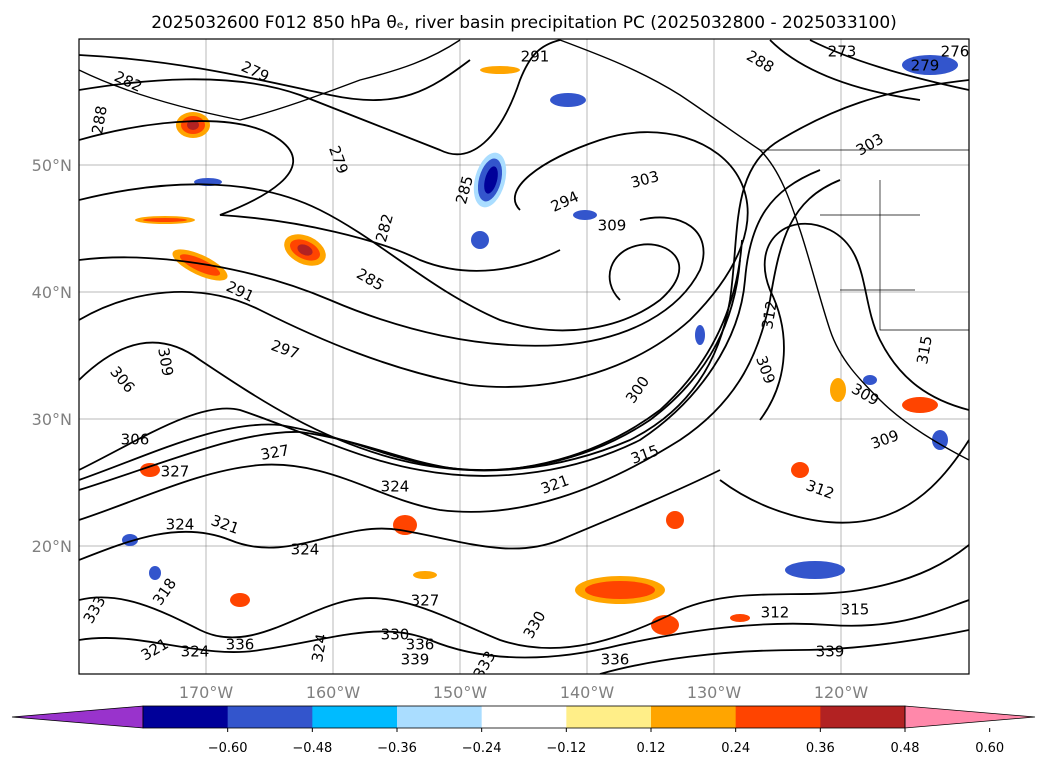  I want to click on colorbar-tick-label: −0.36, so click(397, 748).